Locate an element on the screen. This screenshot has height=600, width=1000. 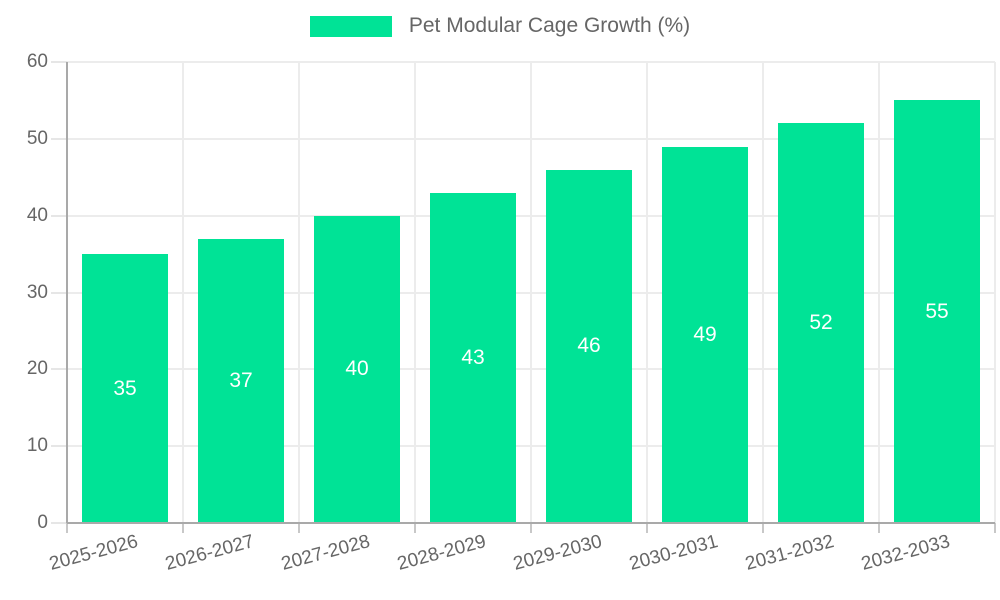
y-tick-label: 40 is located at coordinates (37, 215).